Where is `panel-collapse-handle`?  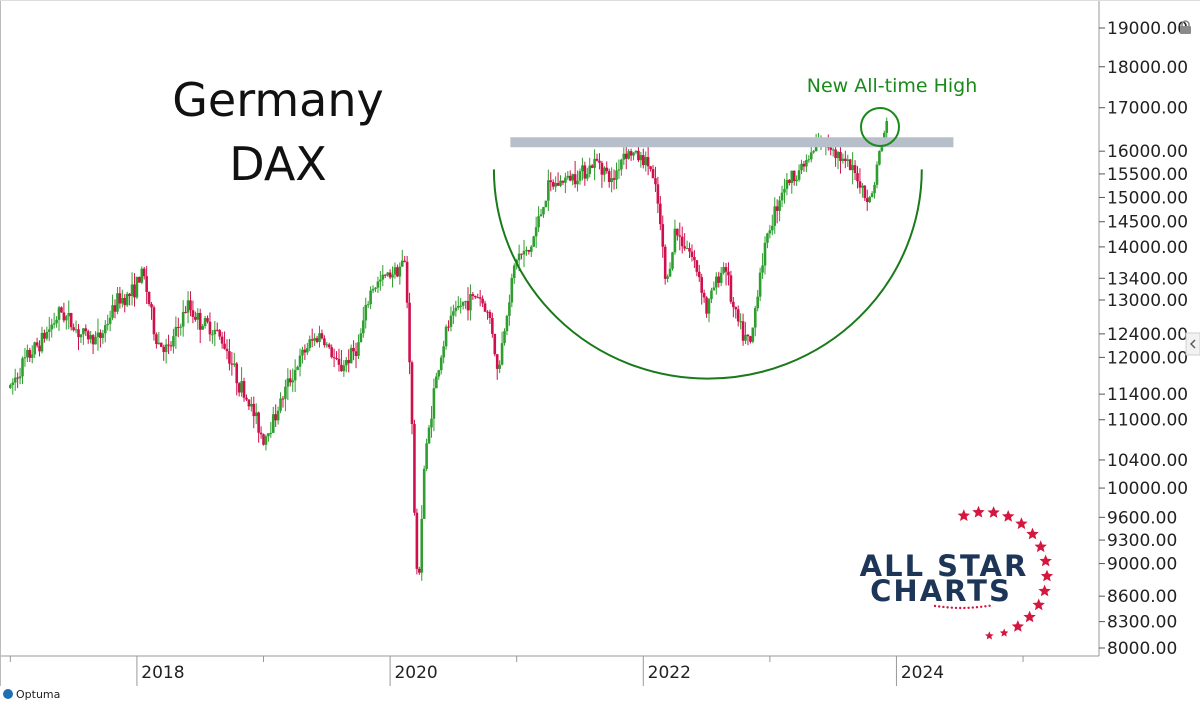 panel-collapse-handle is located at coordinates (1192, 344).